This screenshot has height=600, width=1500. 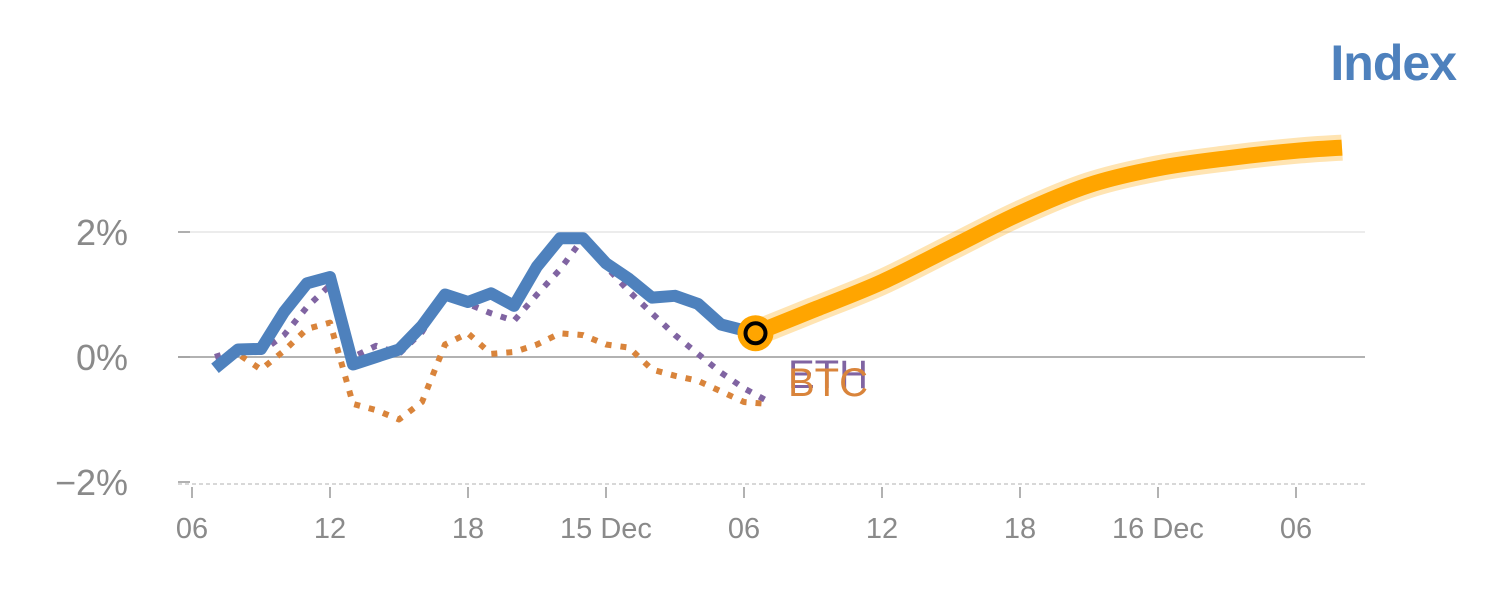 I want to click on y-tick-label: 2%, so click(x=102, y=232).